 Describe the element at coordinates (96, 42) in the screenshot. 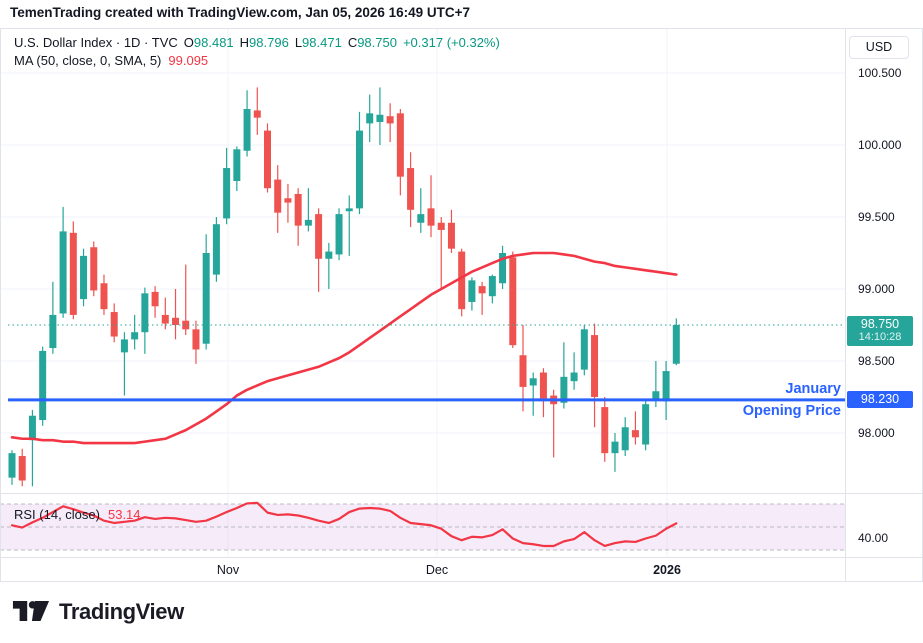

I see `symbol-title: U.S. Dollar Index · 1D · TVC` at that location.